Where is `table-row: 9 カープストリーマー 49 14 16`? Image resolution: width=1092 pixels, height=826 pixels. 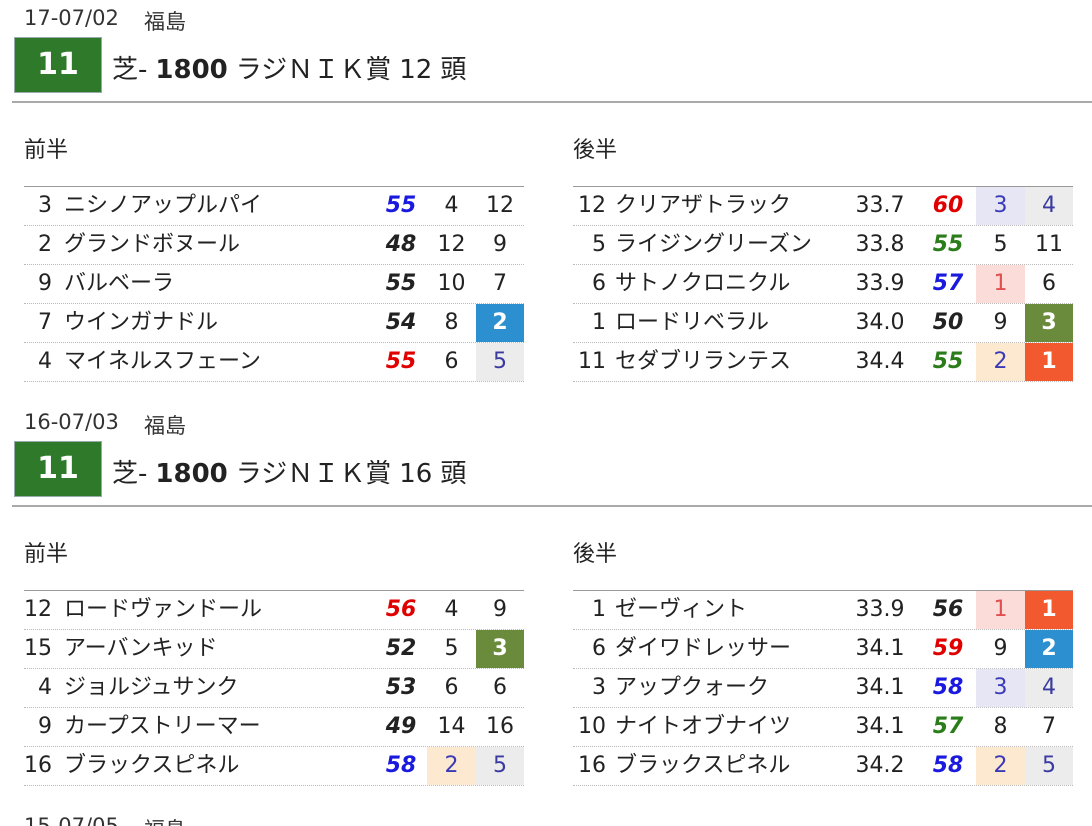 table-row: 9 カープストリーマー 49 14 16 is located at coordinates (274, 727).